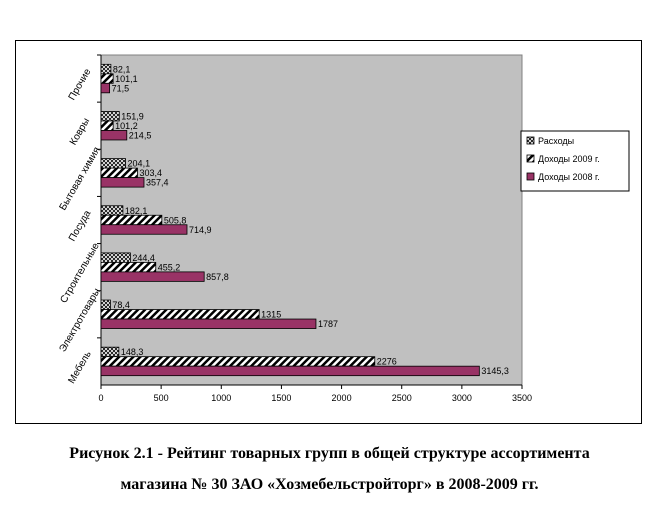  I want to click on category-label: Посуда, so click(80, 225).